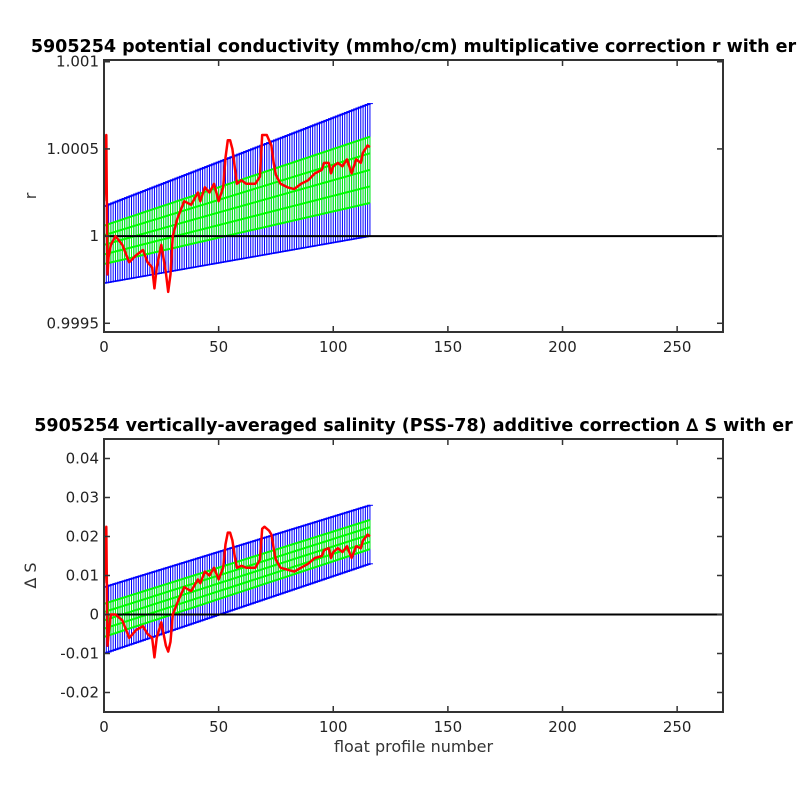 The width and height of the screenshot is (800, 800). I want to click on y-tick-label: 0.01, so click(82, 576).